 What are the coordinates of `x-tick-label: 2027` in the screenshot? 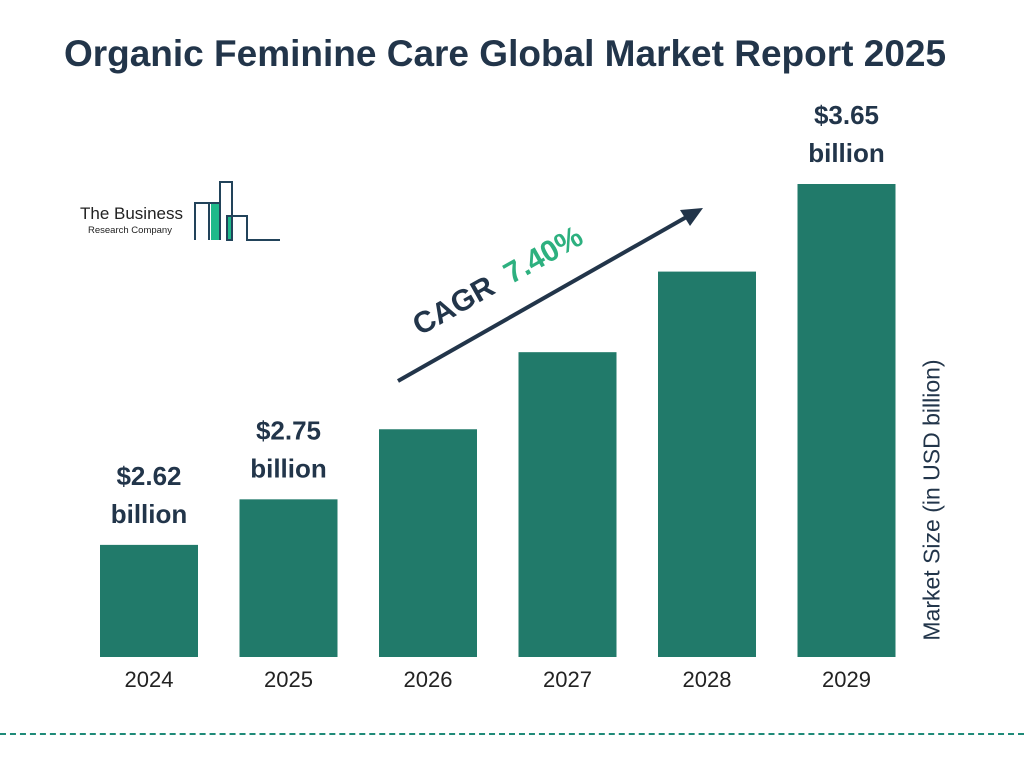 It's located at (567, 679).